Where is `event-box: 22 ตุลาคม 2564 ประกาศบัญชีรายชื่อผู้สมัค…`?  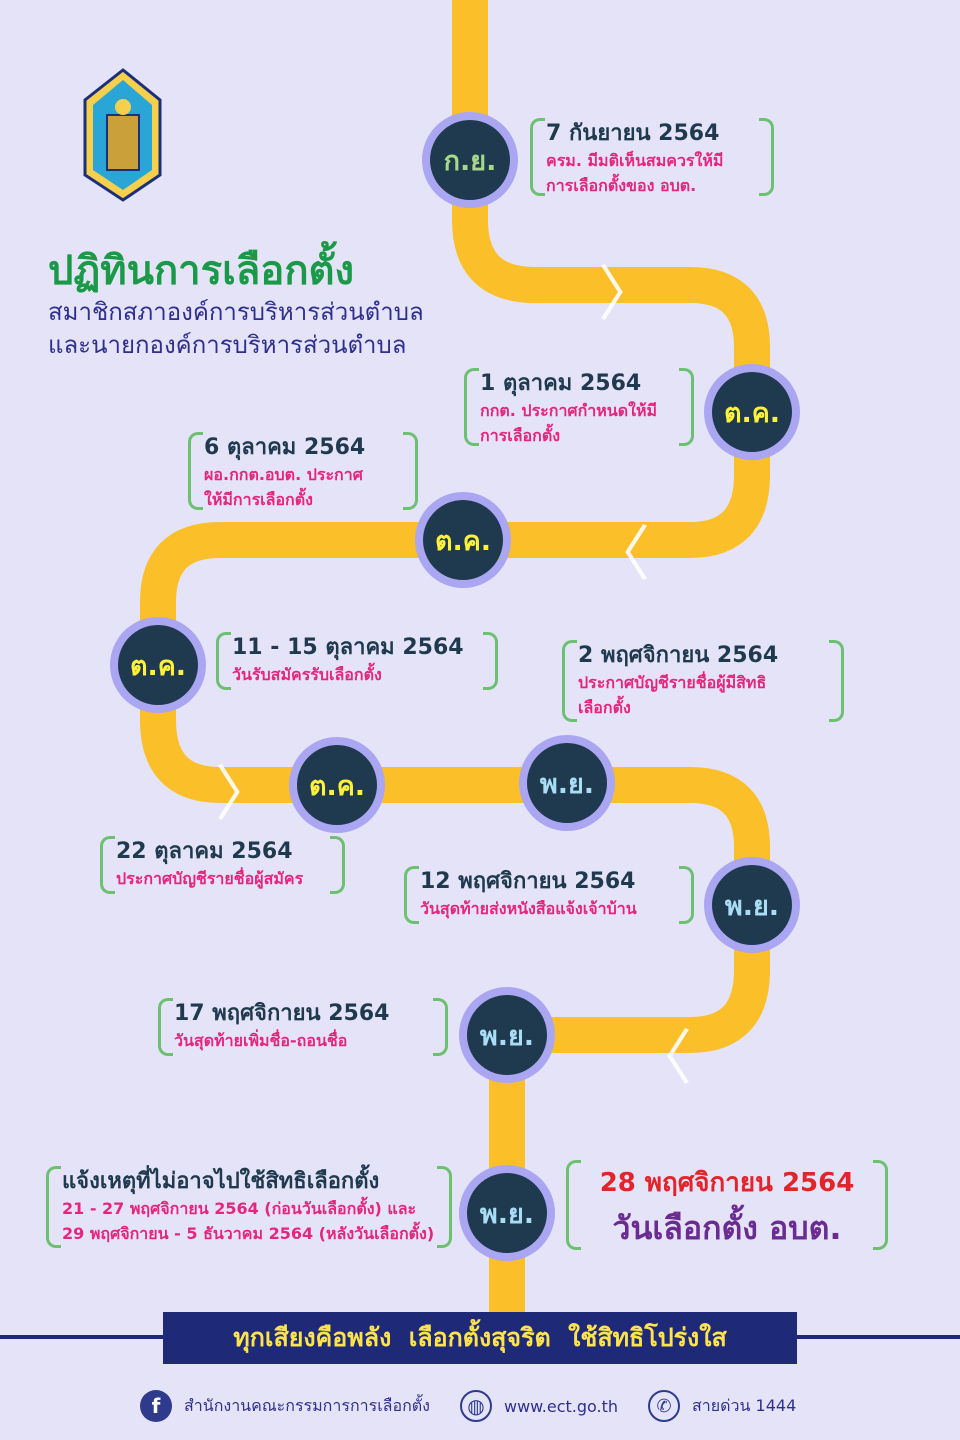
event-box: 22 ตุลาคม 2564 ประกาศบัญชีรายชื่อผู้สมัค… is located at coordinates (222, 865).